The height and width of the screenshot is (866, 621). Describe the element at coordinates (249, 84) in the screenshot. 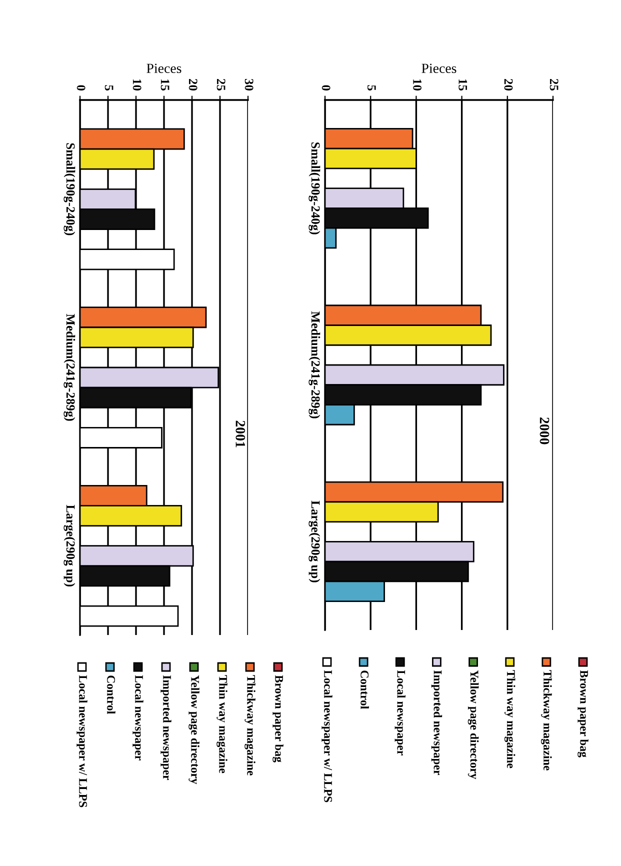

I see `x-tick-label: 30` at that location.